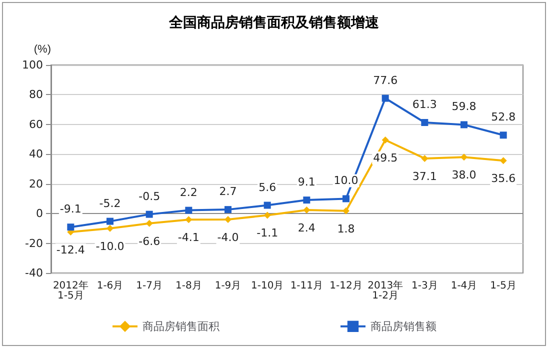  What do you see at coordinates (385, 158) in the screenshot?
I see `data-label: 49.5` at bounding box center [385, 158].